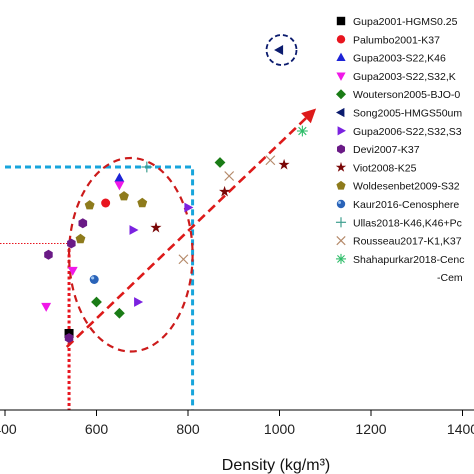  What do you see at coordinates (370, 429) in the screenshot?
I see `x-tick-label-4: 1200` at bounding box center [370, 429].